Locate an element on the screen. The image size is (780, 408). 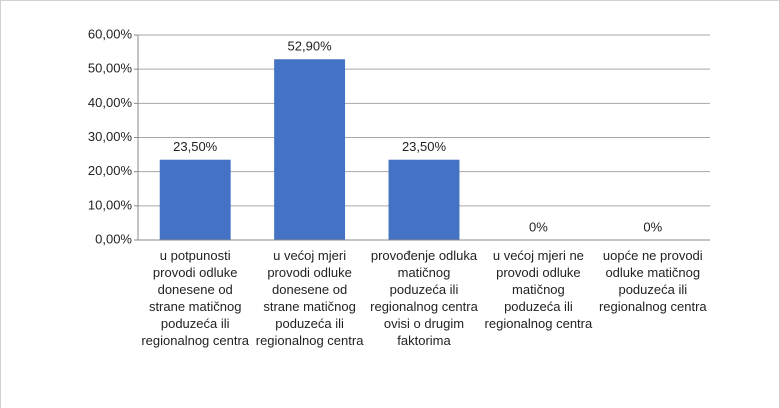
y-tick-label: 60,00% is located at coordinates (110, 33).